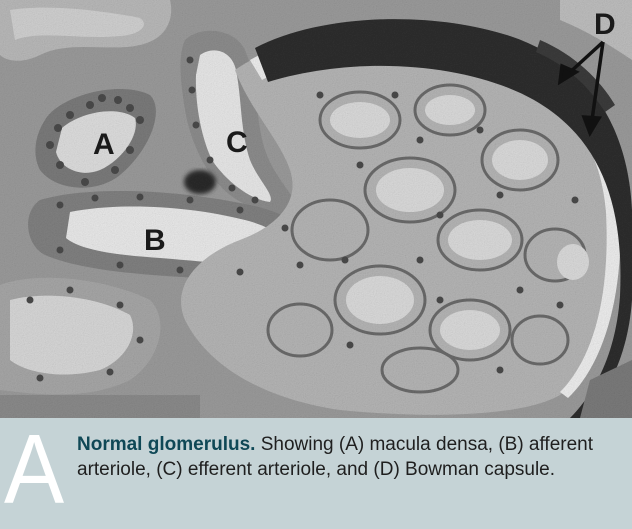 The height and width of the screenshot is (529, 632). What do you see at coordinates (155, 240) in the screenshot?
I see `label-b-afferent-arteriole: B` at bounding box center [155, 240].